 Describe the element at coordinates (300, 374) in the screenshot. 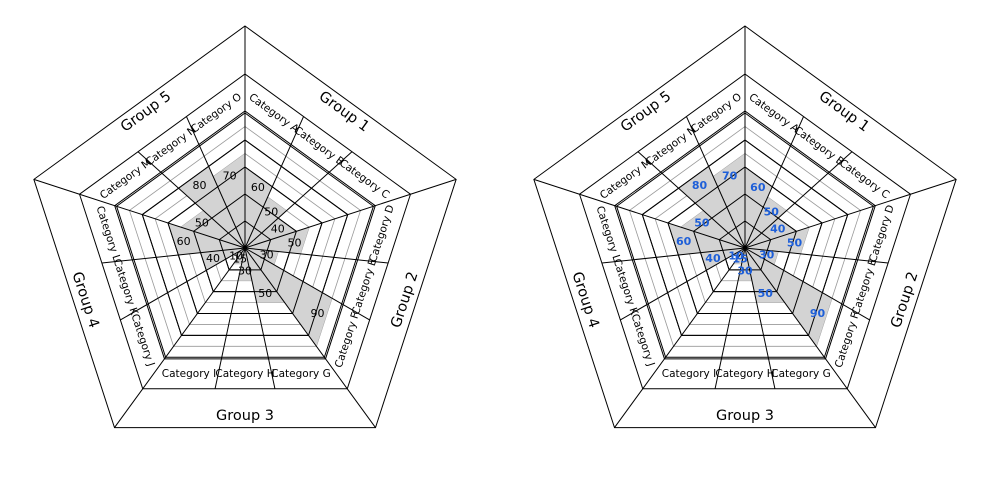

I see `category-label: Category G` at that location.